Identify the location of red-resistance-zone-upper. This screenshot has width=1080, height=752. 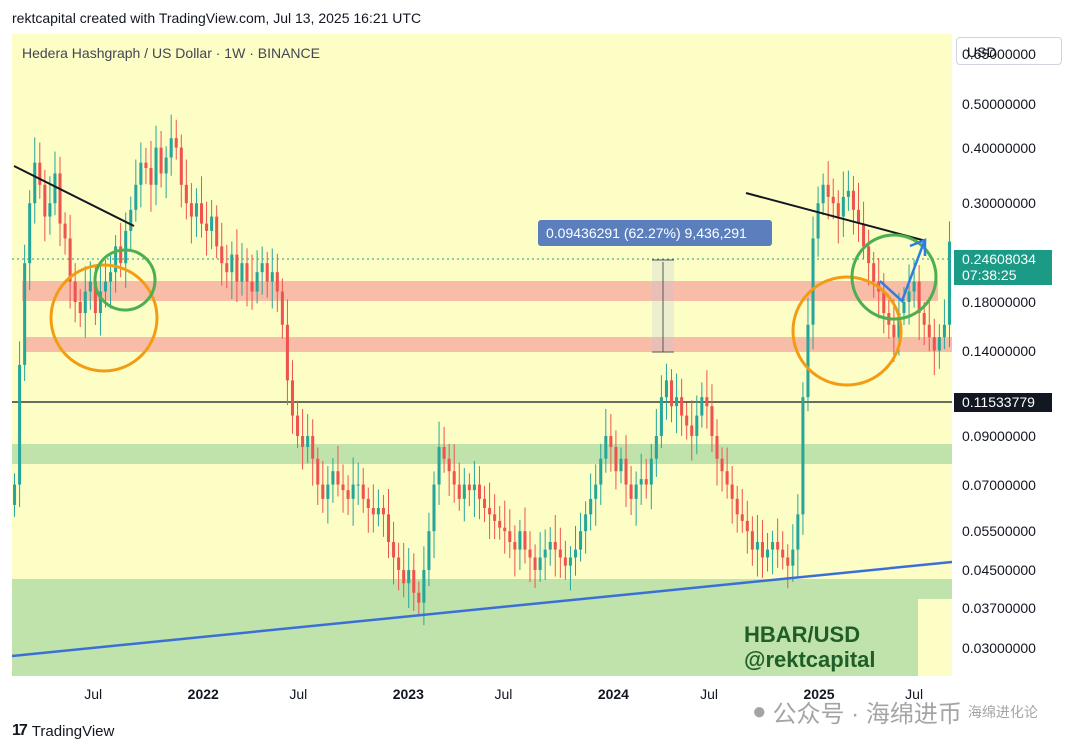
(480, 291).